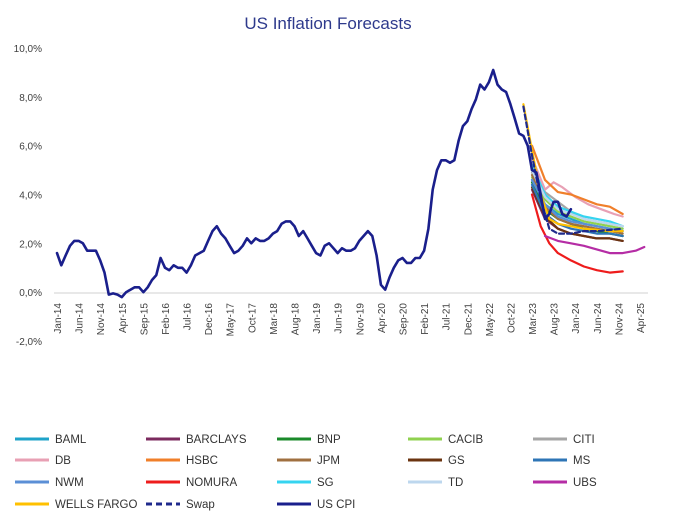 Image resolution: width=675 pixels, height=517 pixels. Describe the element at coordinates (564, 440) in the screenshot. I see `legend-item: CITI` at that location.